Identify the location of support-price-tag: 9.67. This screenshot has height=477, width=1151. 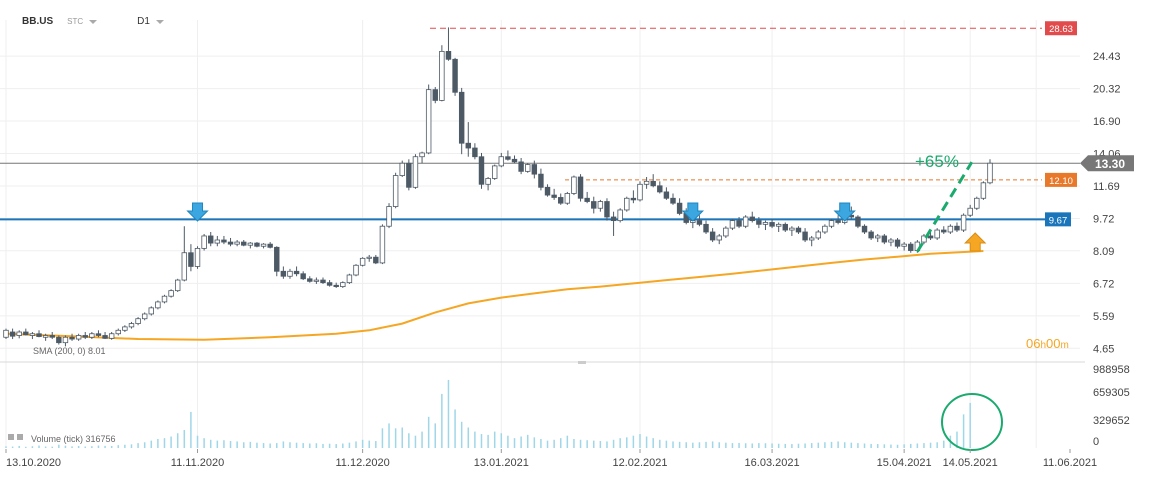
(1058, 219).